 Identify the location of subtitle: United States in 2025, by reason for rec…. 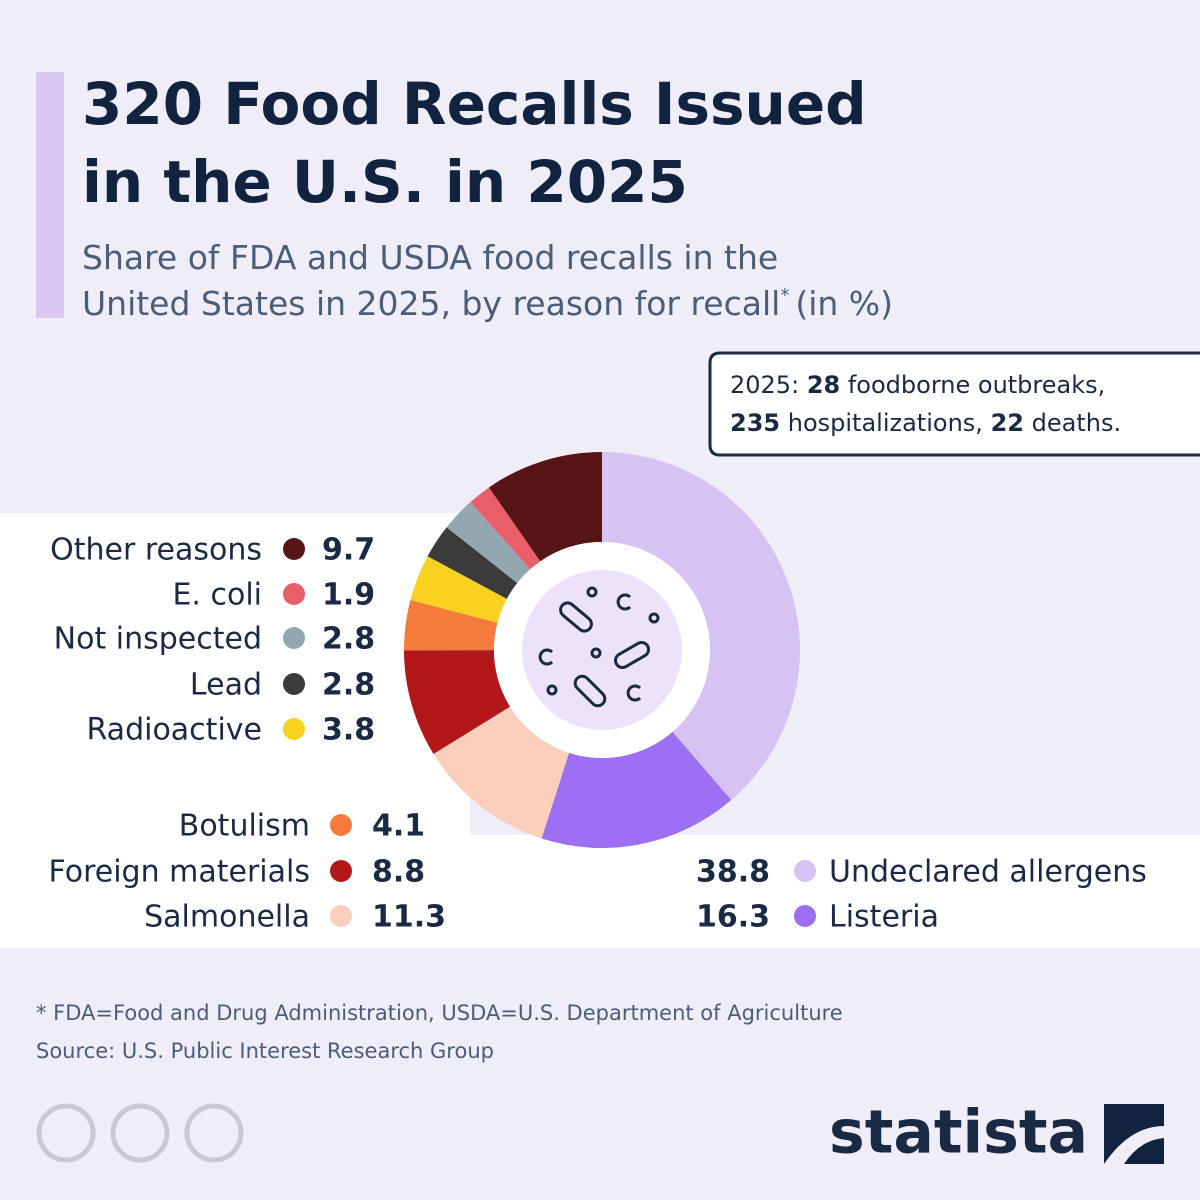
(487, 303).